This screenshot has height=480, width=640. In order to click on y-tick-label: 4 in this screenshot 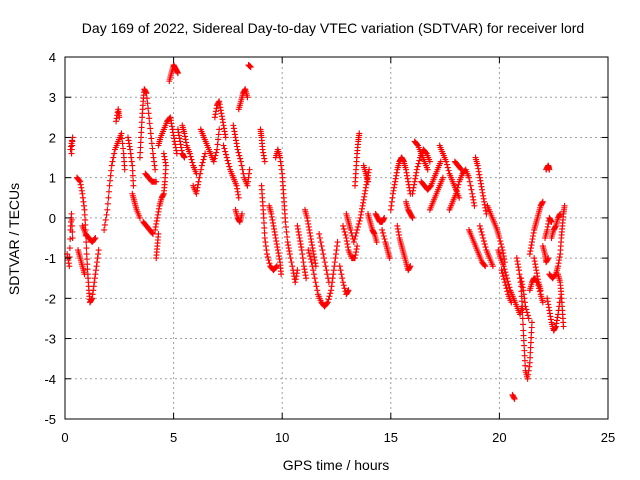, I will do `click(52, 57)`.